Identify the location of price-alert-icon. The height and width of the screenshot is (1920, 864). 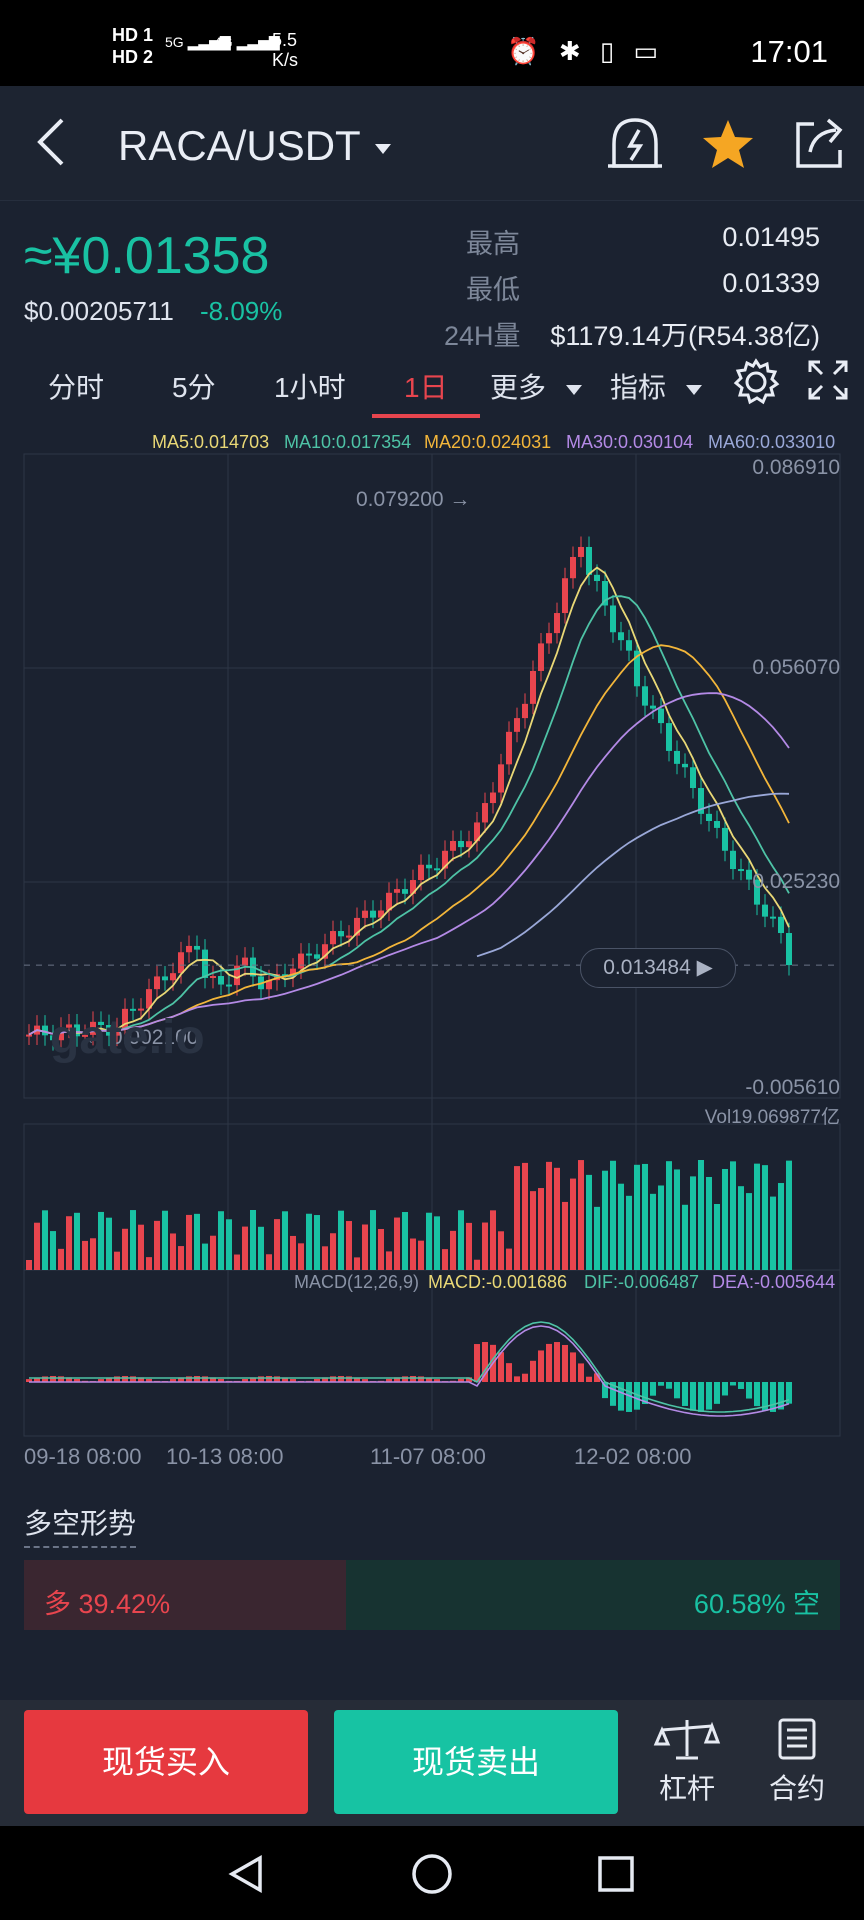
(635, 143).